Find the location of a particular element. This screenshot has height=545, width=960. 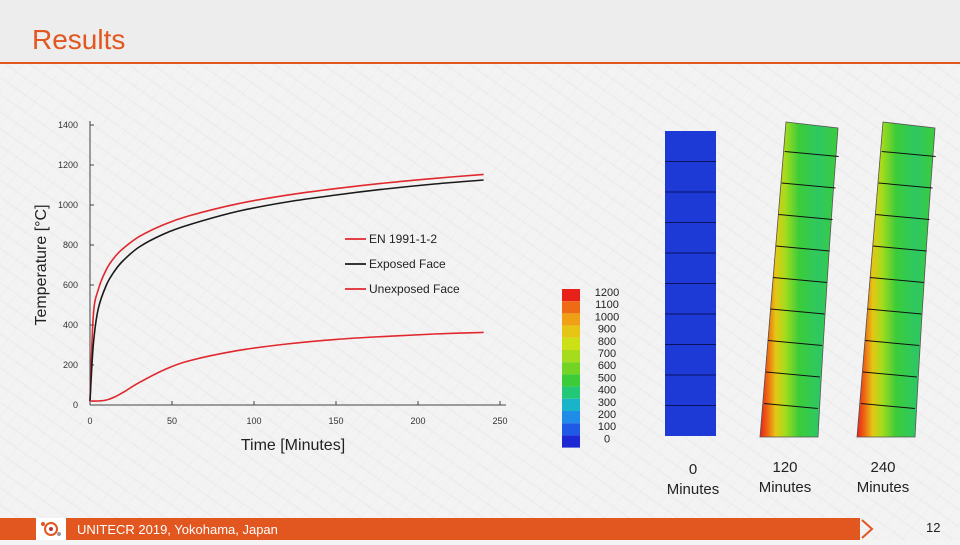

y-axis-label: Temperature [°C] is located at coordinates (41, 264).